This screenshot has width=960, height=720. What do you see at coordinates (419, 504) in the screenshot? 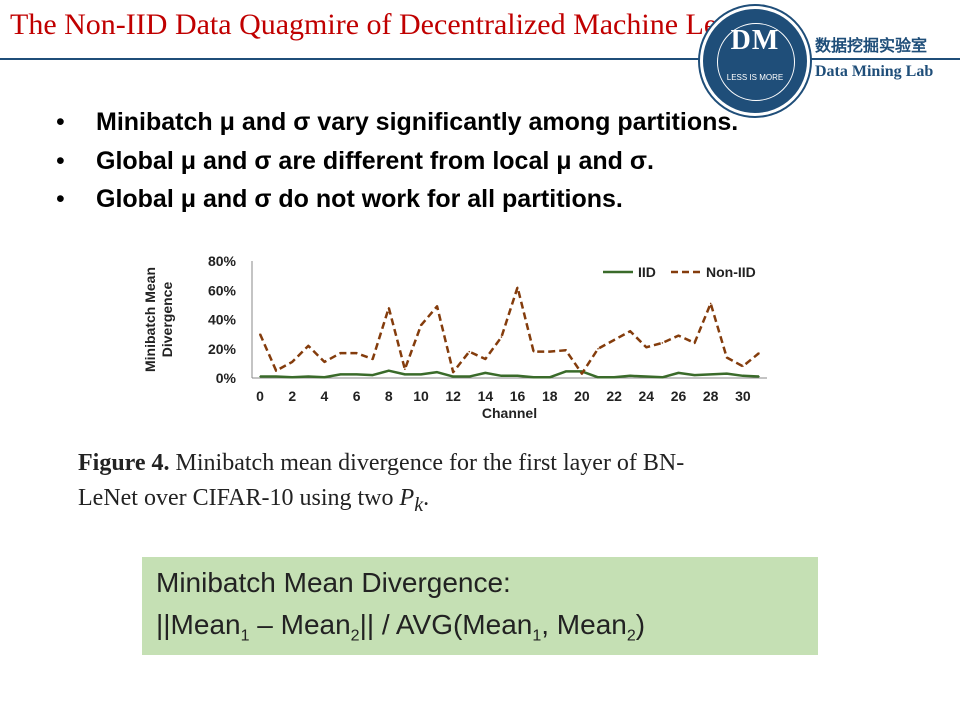
I see `caption-math-k: k` at bounding box center [419, 504].